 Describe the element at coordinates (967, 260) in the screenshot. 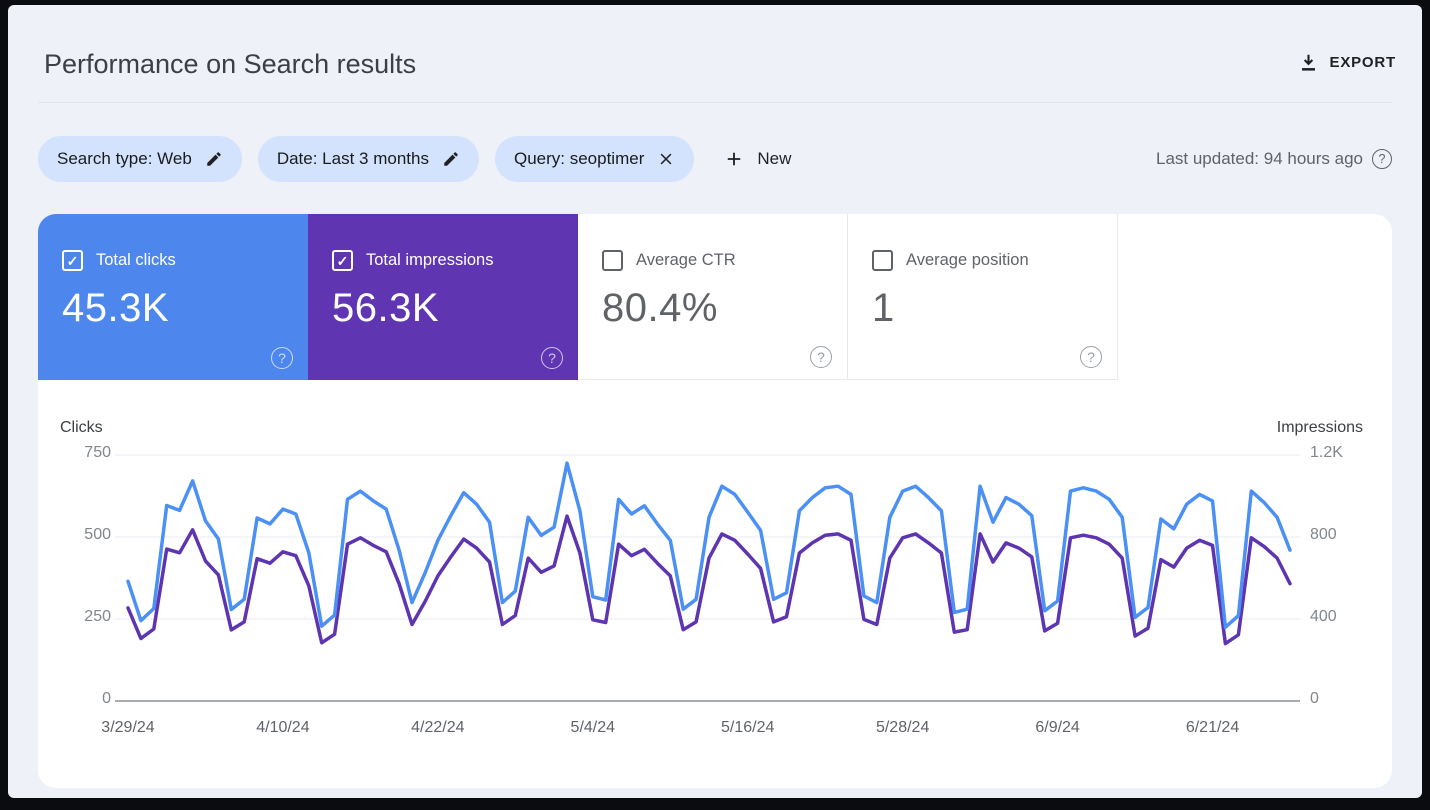

I see `metric-card-label: Average position` at that location.